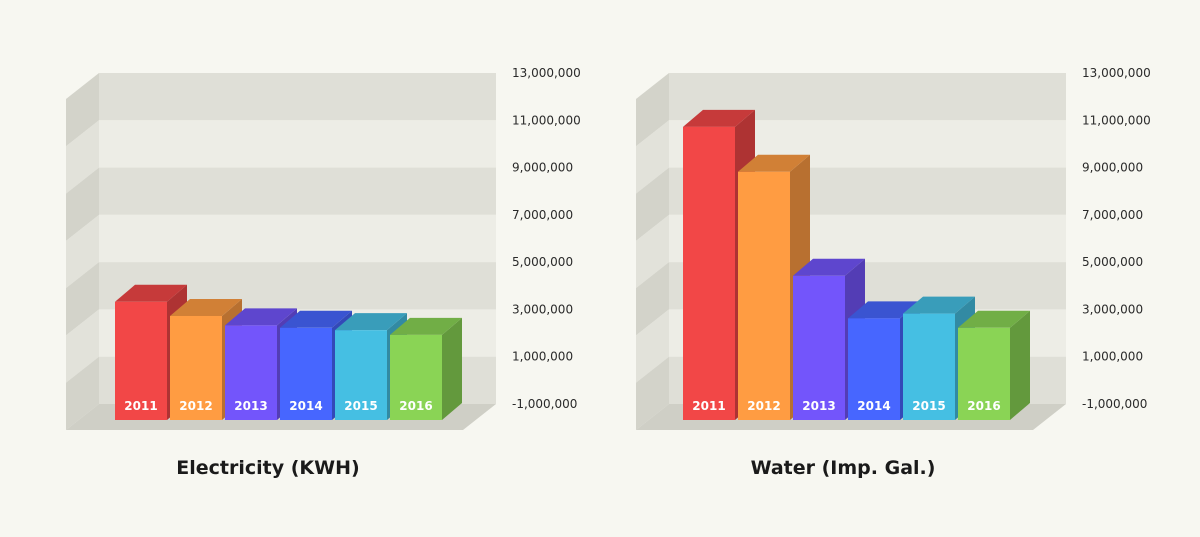 This screenshot has width=1200, height=537. I want to click on bars: 2011 2012 2013 2014 2015 2016, so click(288, 352).